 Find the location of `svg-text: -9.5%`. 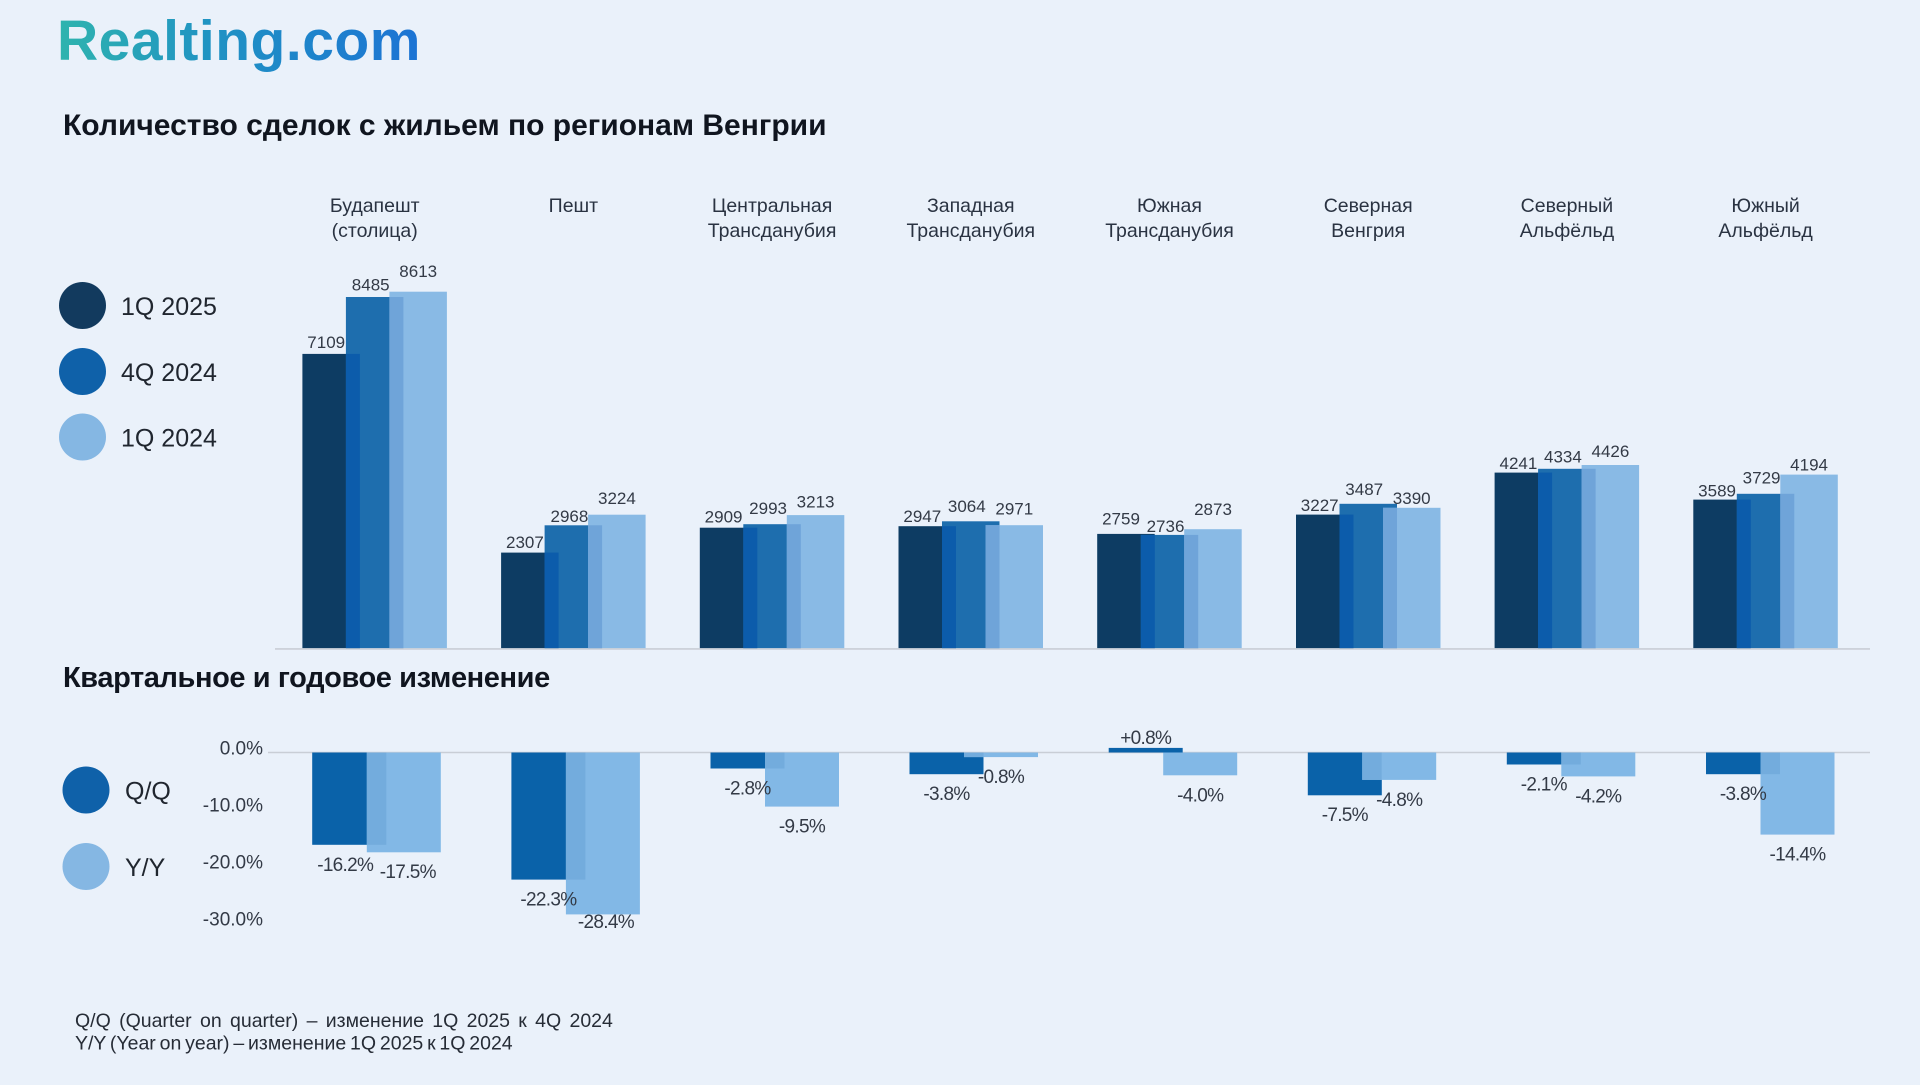

svg-text: -9.5% is located at coordinates (802, 827).